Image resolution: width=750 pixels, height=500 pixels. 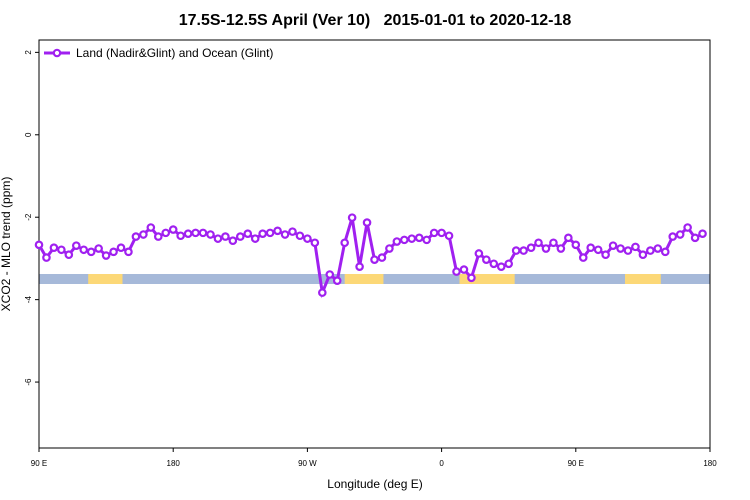 What do you see at coordinates (28, 134) in the screenshot?
I see `y-tick-label: 0` at bounding box center [28, 134].